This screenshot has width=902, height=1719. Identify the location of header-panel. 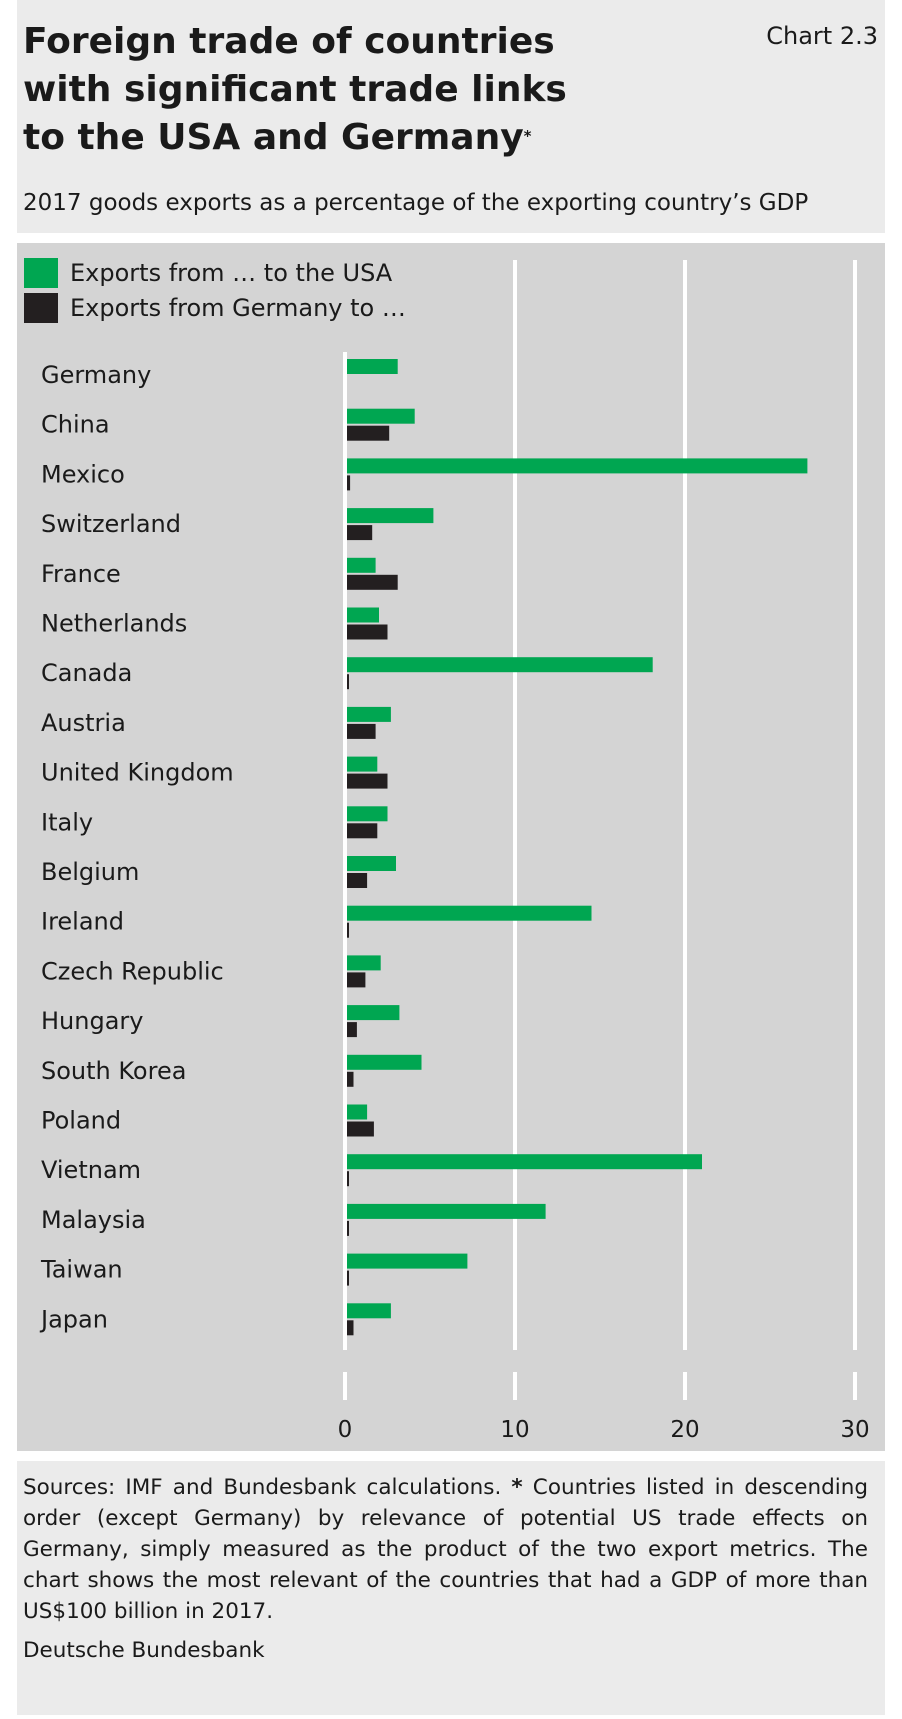
(451, 116).